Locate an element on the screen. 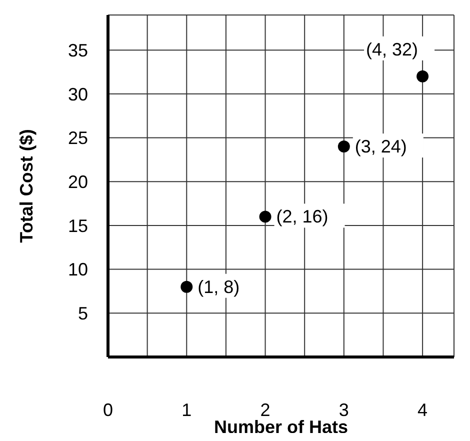 The image size is (470, 441). y-tick-label: 15 is located at coordinates (78, 226).